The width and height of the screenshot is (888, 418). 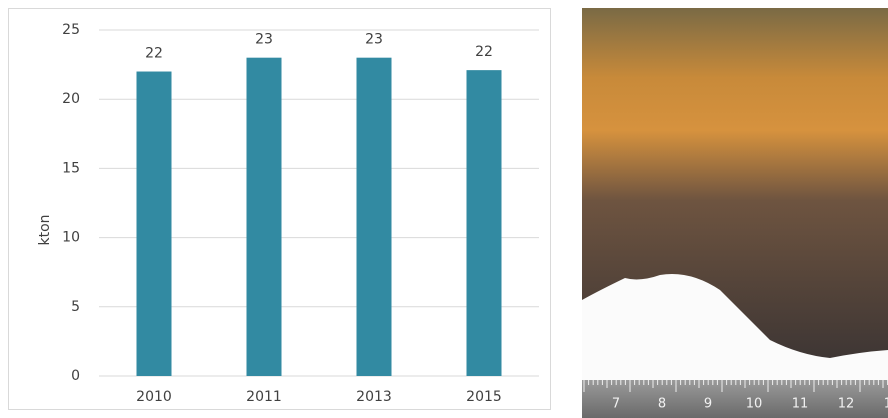 What do you see at coordinates (71, 238) in the screenshot?
I see `y-tick-label: 10` at bounding box center [71, 238].